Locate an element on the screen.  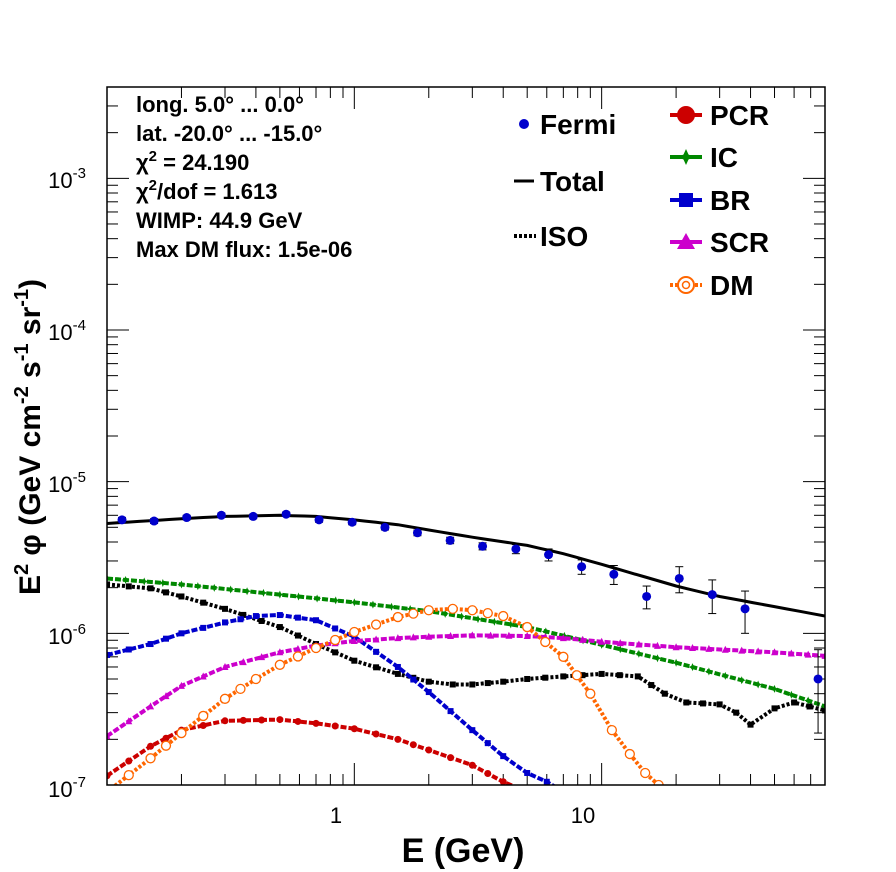
series-line-scr is located at coordinates (466, 685).